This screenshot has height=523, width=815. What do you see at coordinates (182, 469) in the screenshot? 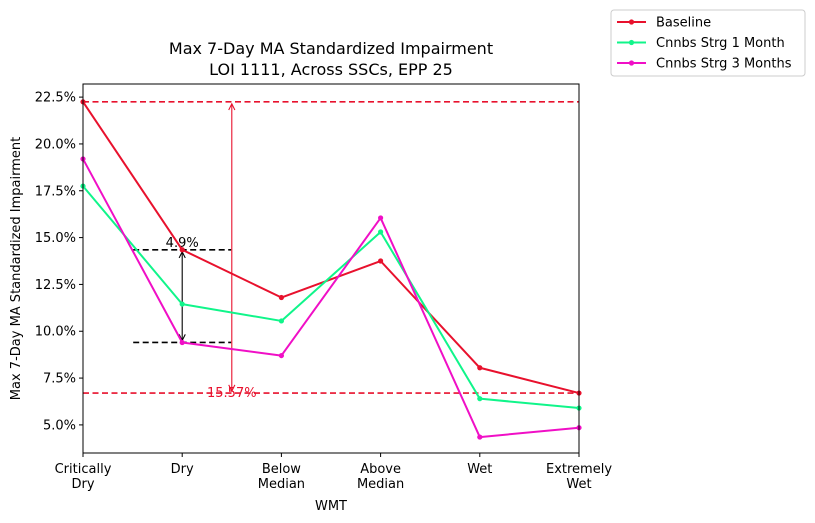
I see `x-tick-label-1-0: Dry` at bounding box center [182, 469].